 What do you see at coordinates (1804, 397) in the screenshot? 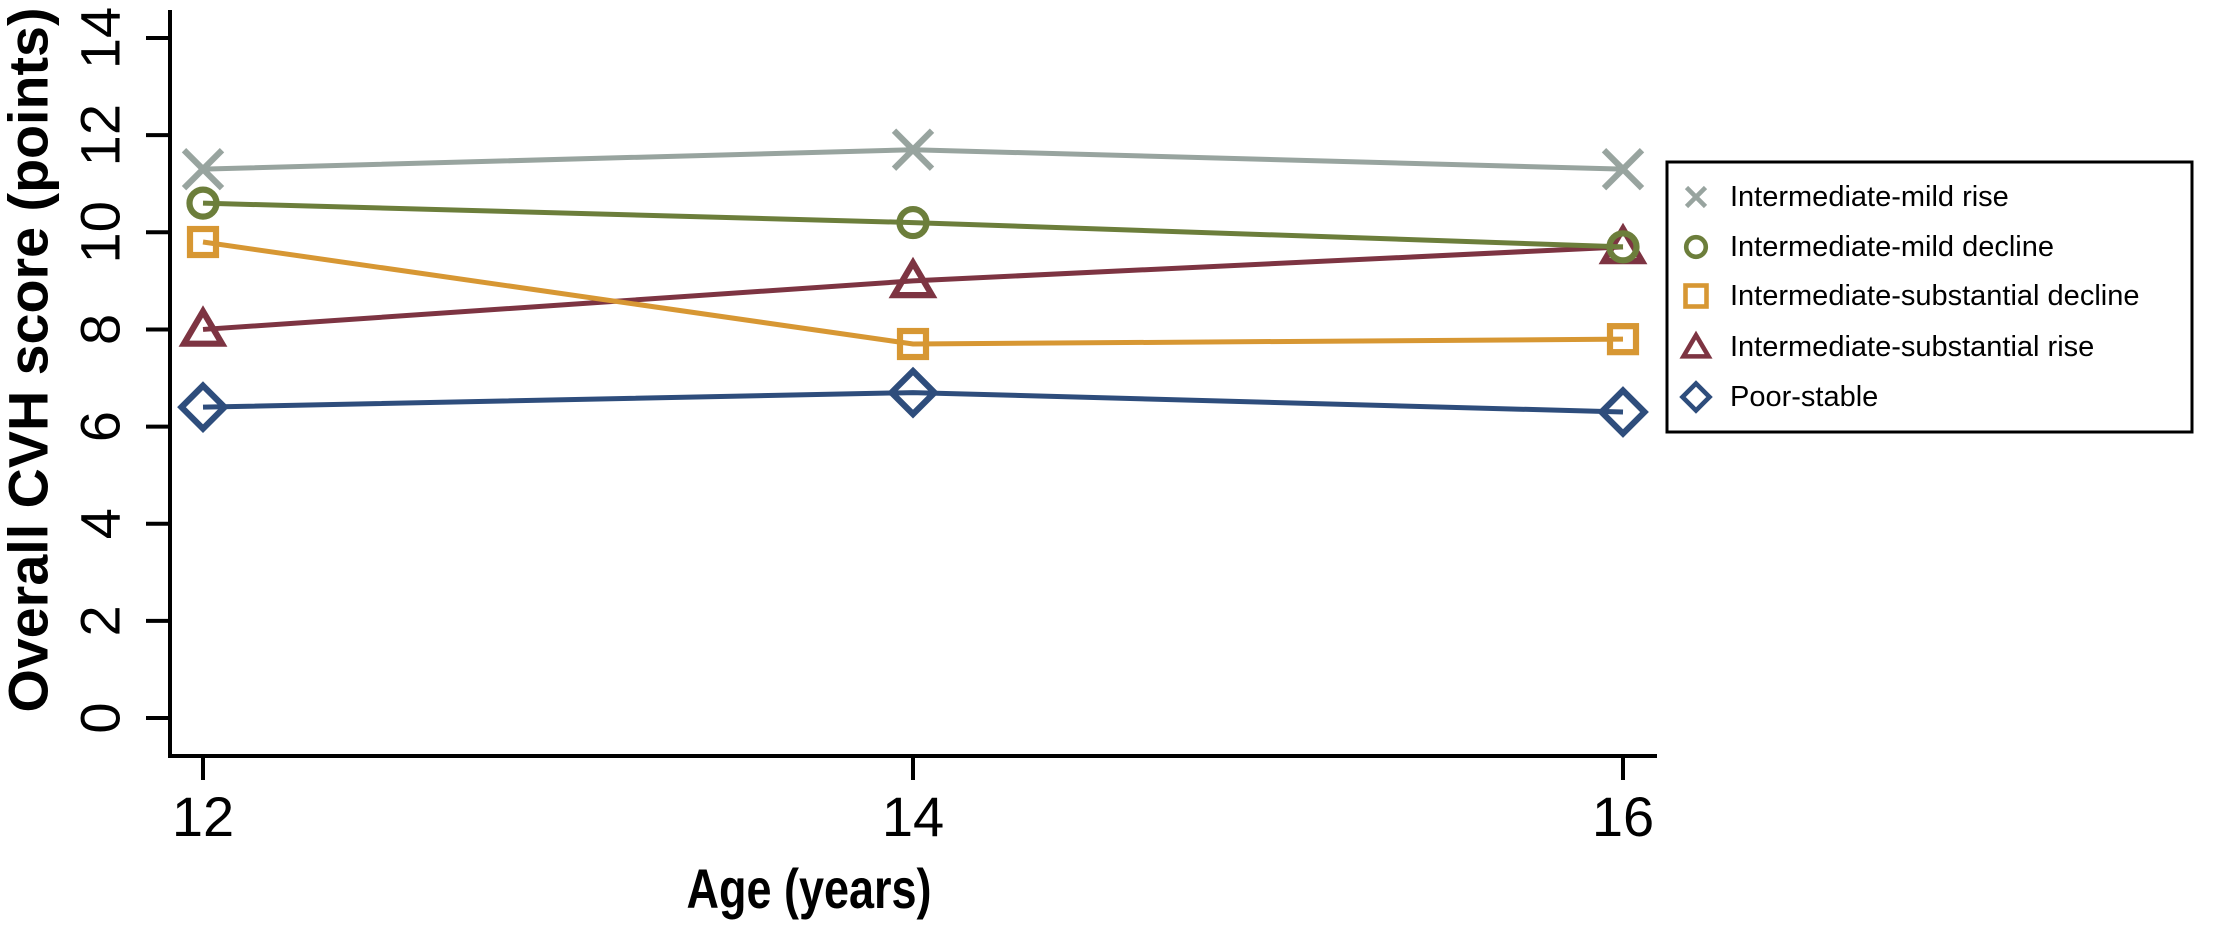
I see `legend-item-label: Poor-stable` at bounding box center [1804, 397].